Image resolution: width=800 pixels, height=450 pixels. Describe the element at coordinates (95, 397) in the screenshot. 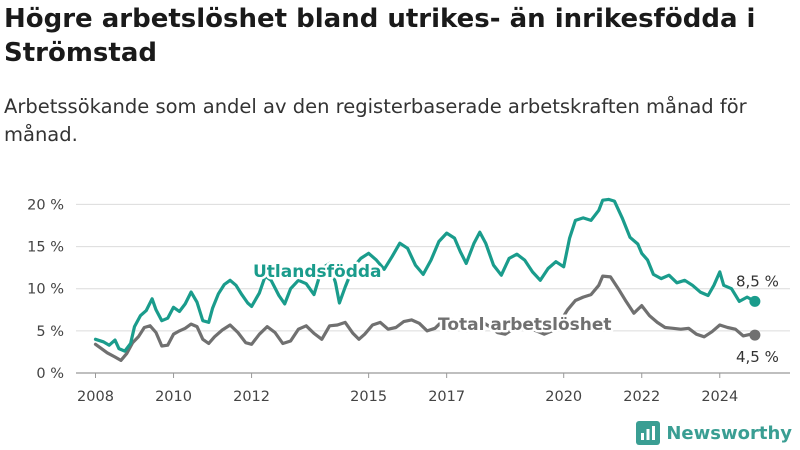

I see `x-tick-label: 2008` at that location.